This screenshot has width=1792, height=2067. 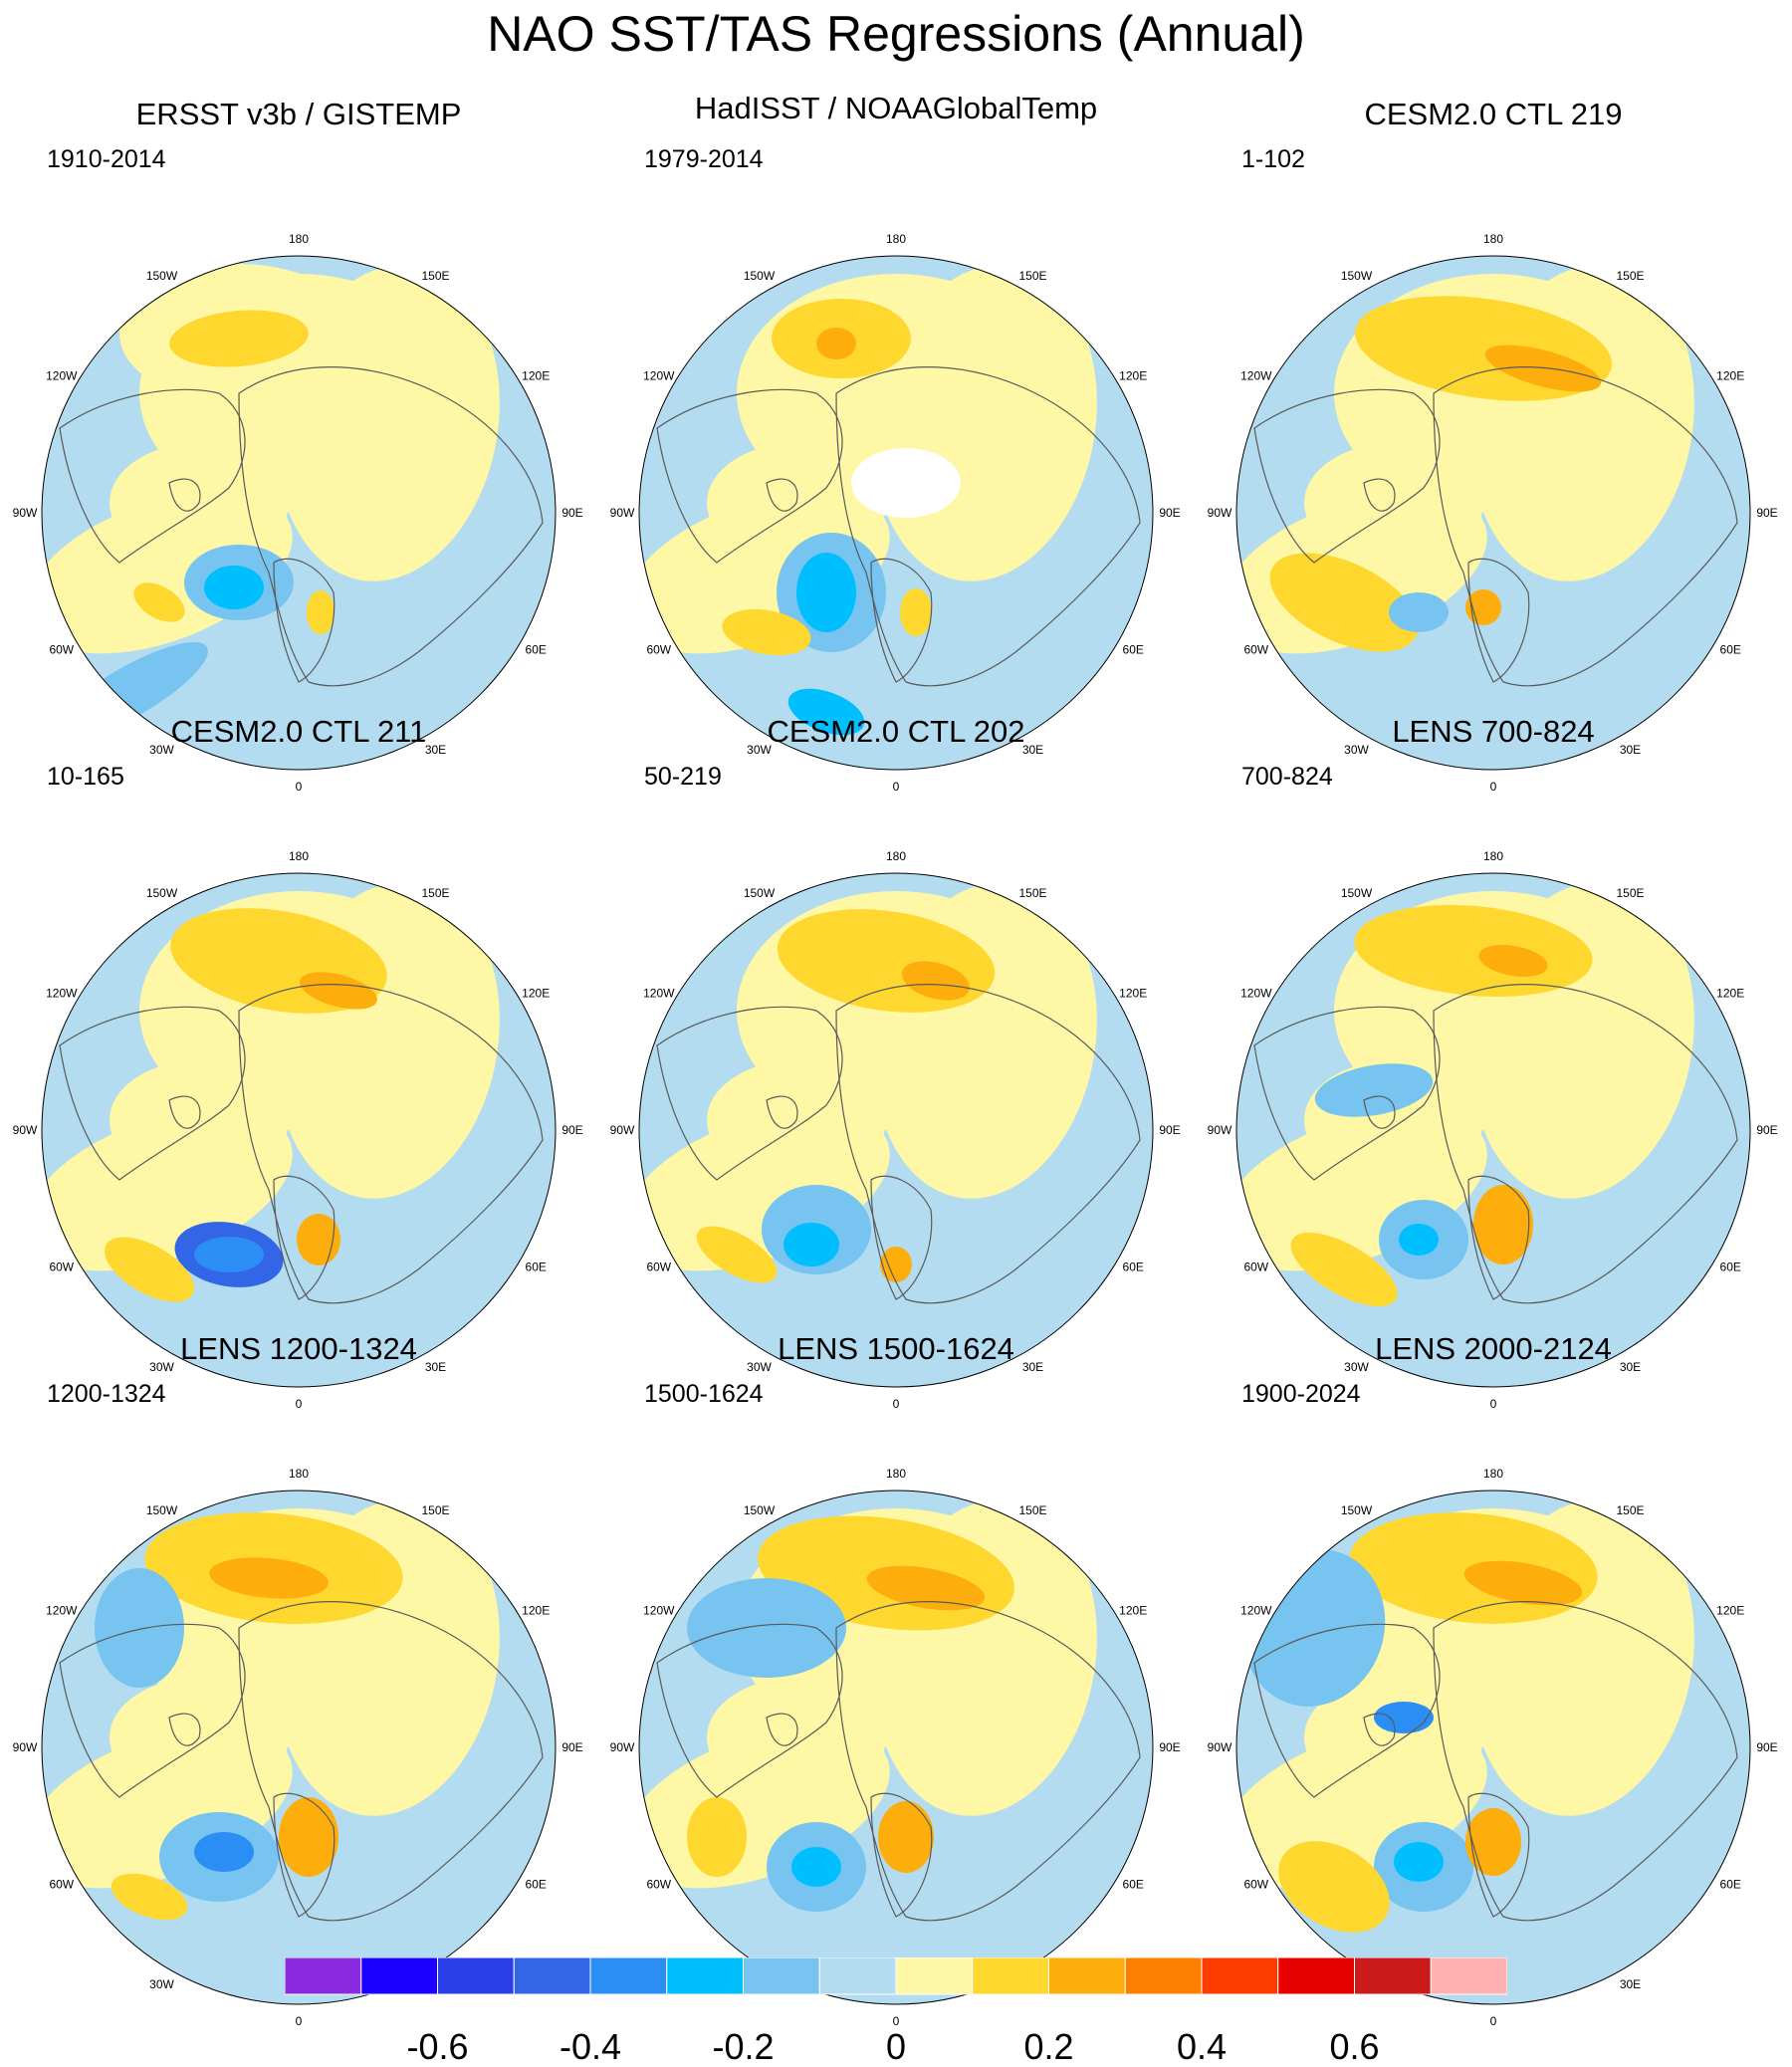 I want to click on panel-title: CESM2.0 CTL 211, so click(x=299, y=731).